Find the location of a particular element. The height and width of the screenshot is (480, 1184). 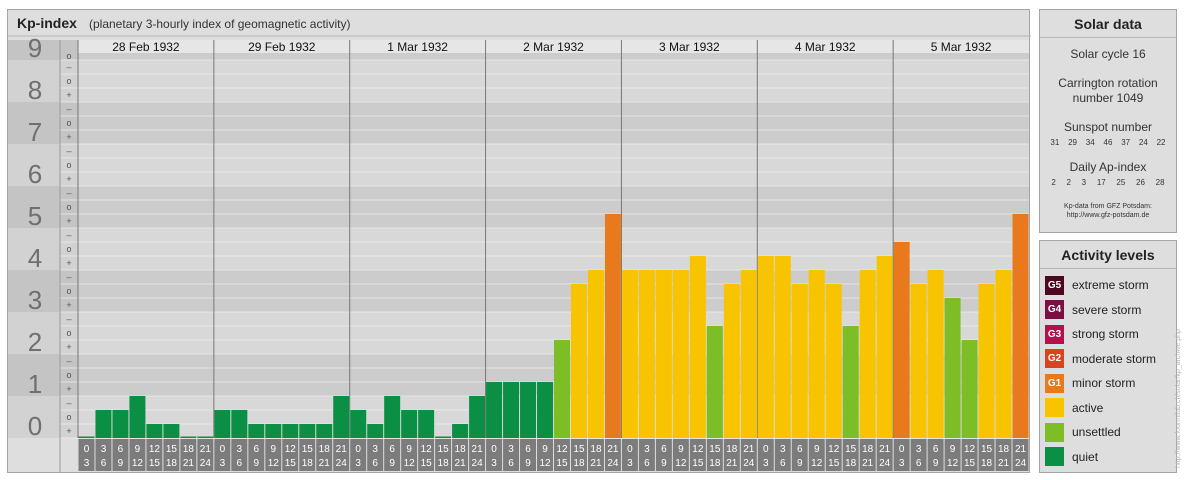

y-tick-label: 2 is located at coordinates (35, 342).